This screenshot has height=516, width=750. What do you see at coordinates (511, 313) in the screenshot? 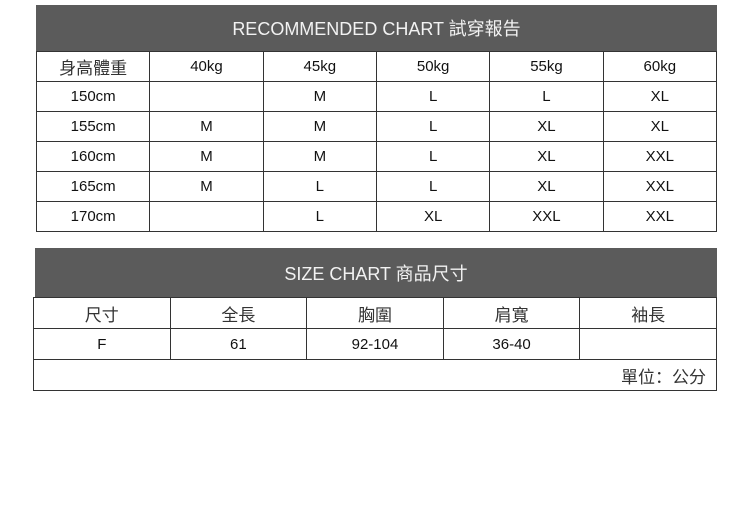
I see `column-header: 肩寬` at bounding box center [511, 313].